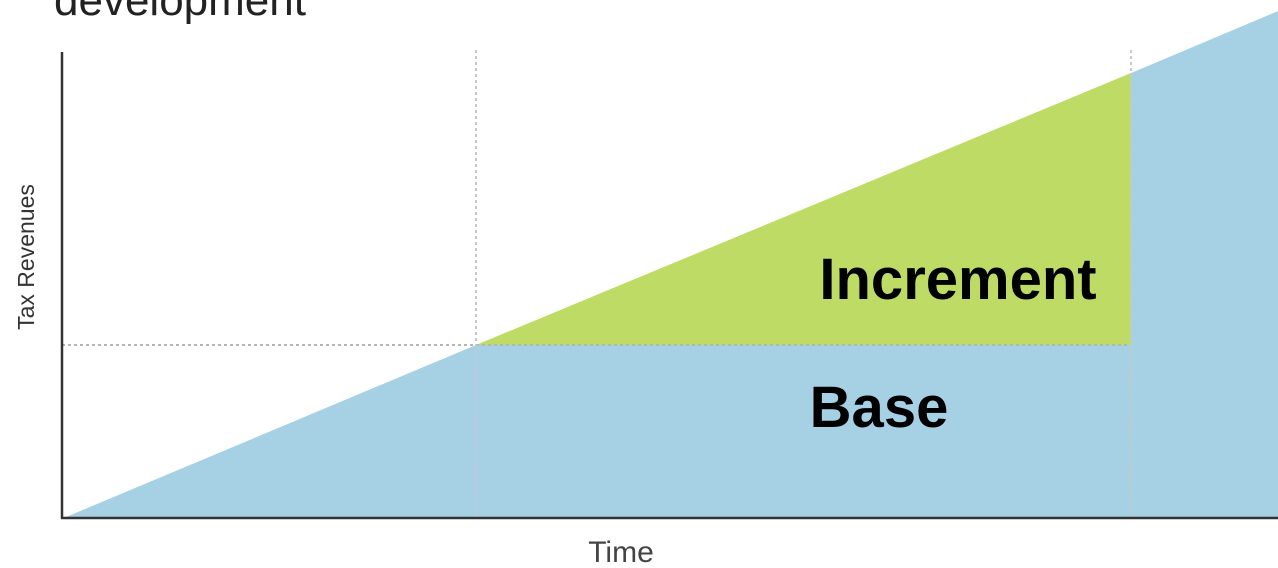 Image resolution: width=1278 pixels, height=568 pixels. What do you see at coordinates (957, 279) in the screenshot?
I see `increment-label: Increment` at bounding box center [957, 279].